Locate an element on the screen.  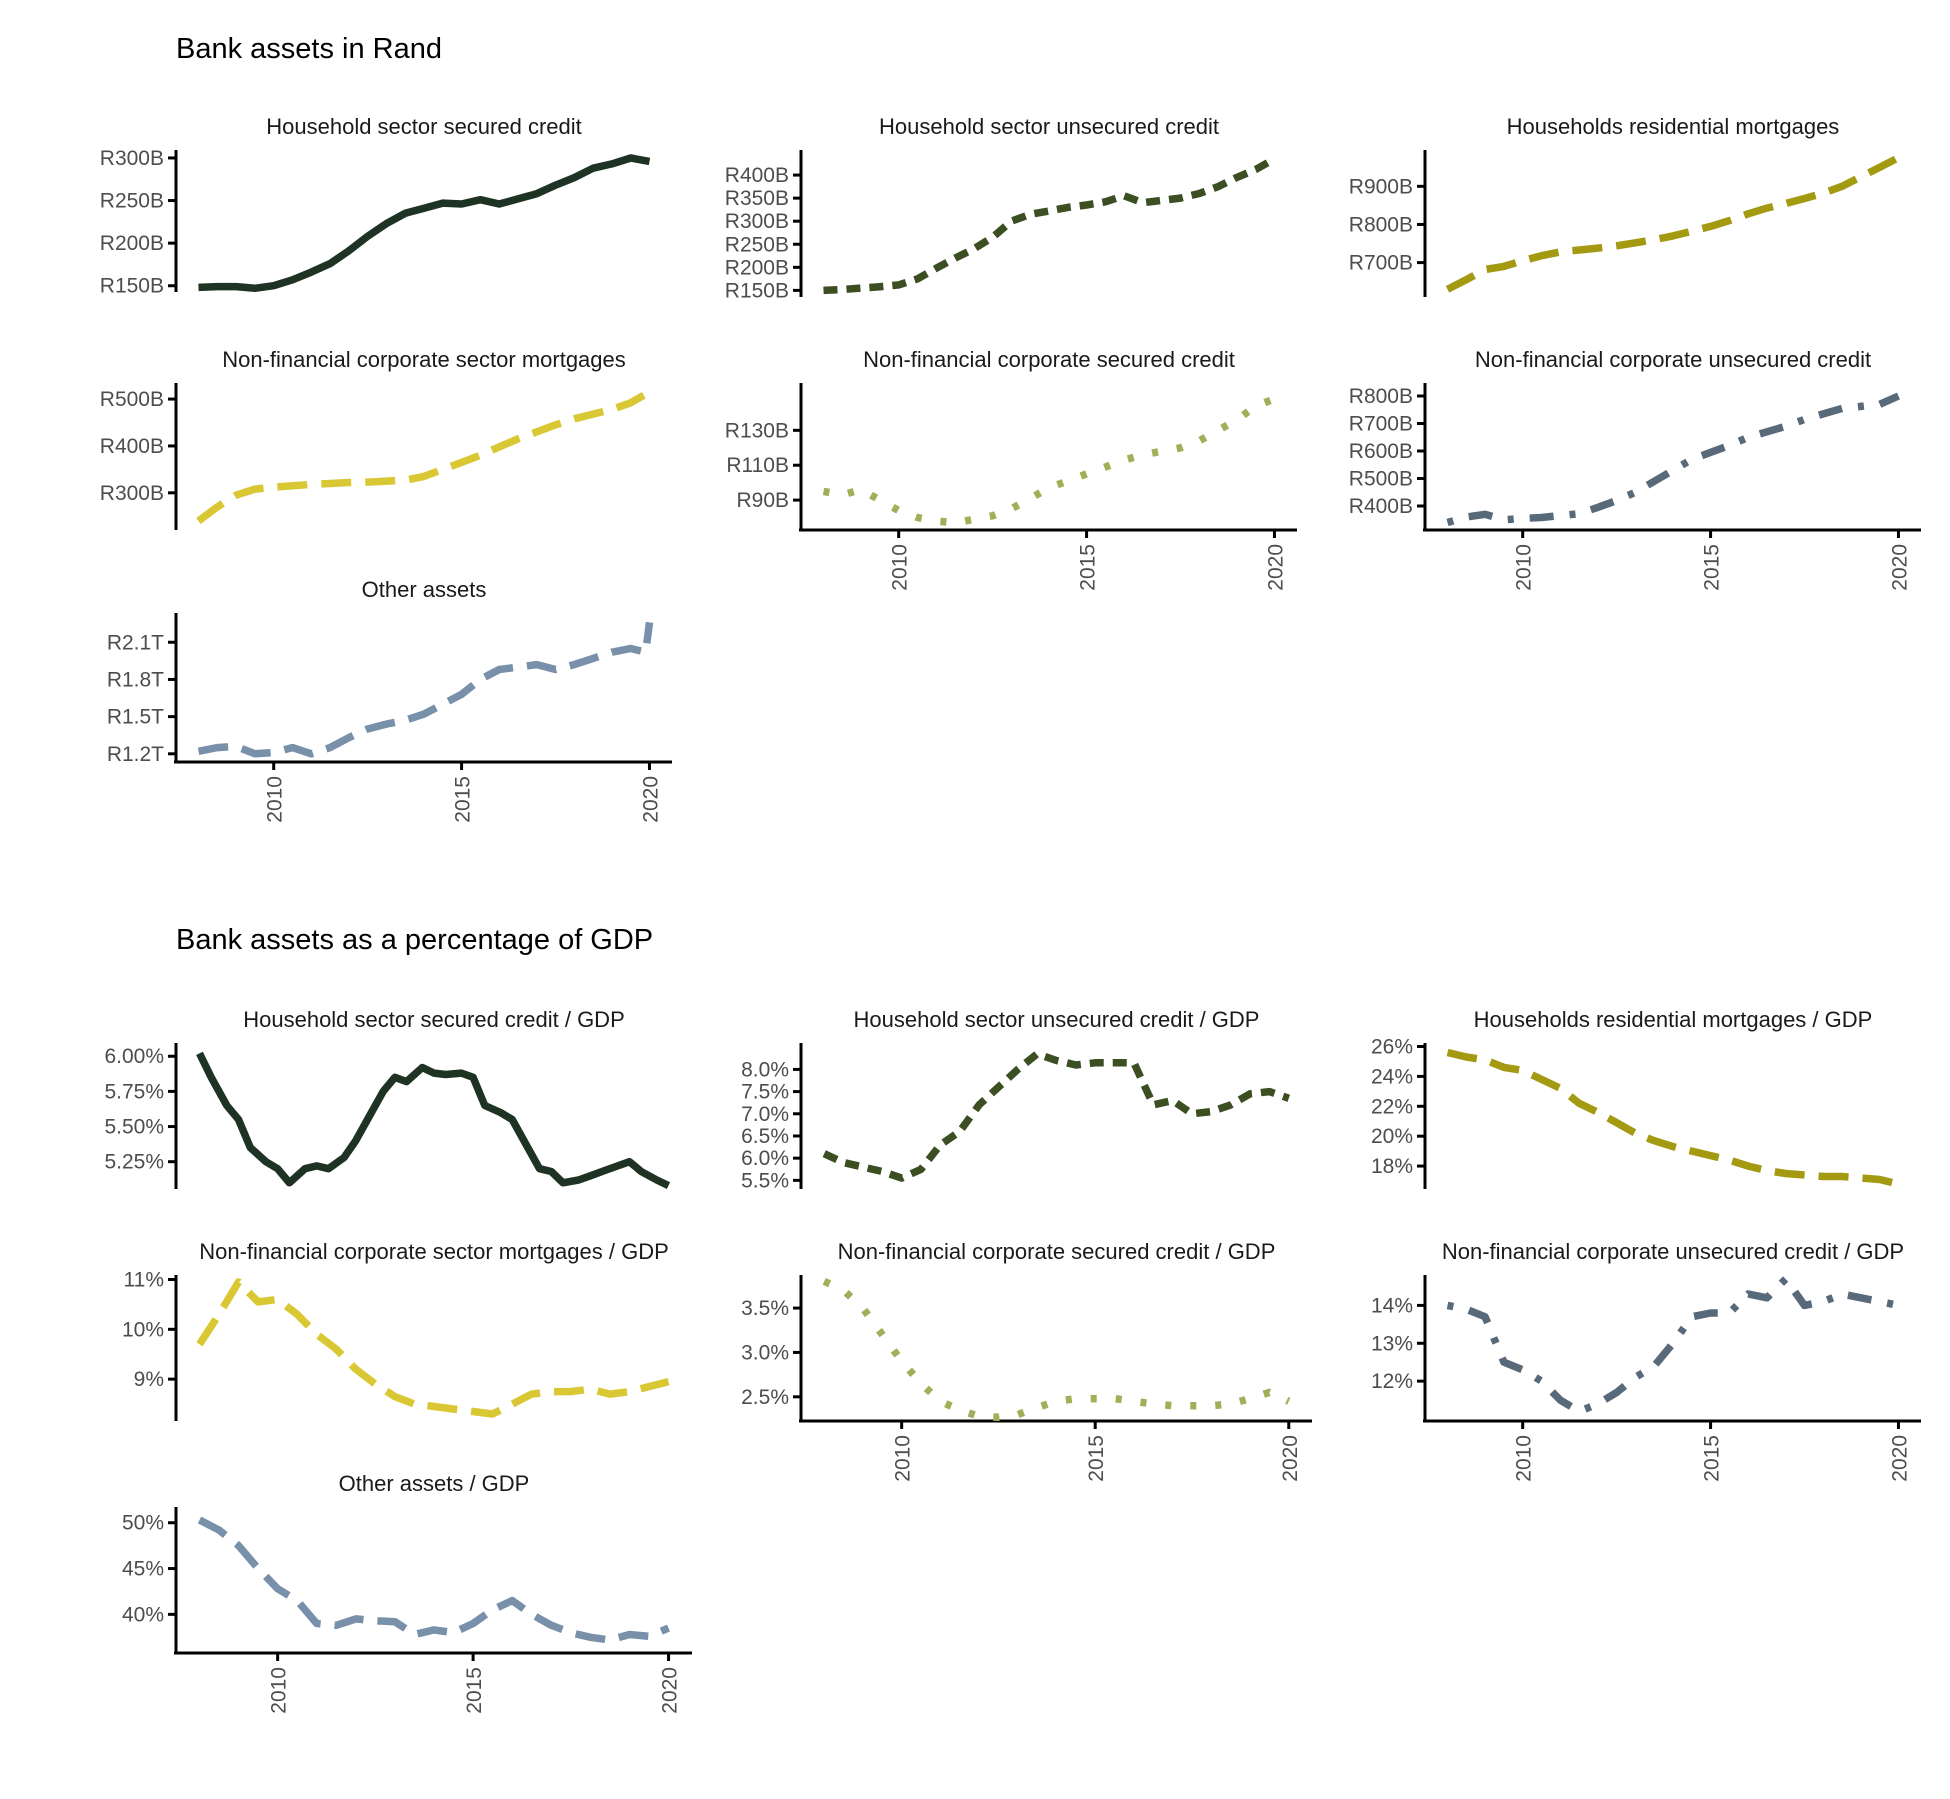
y-tick-label: 2.5% is located at coordinates (765, 1397).